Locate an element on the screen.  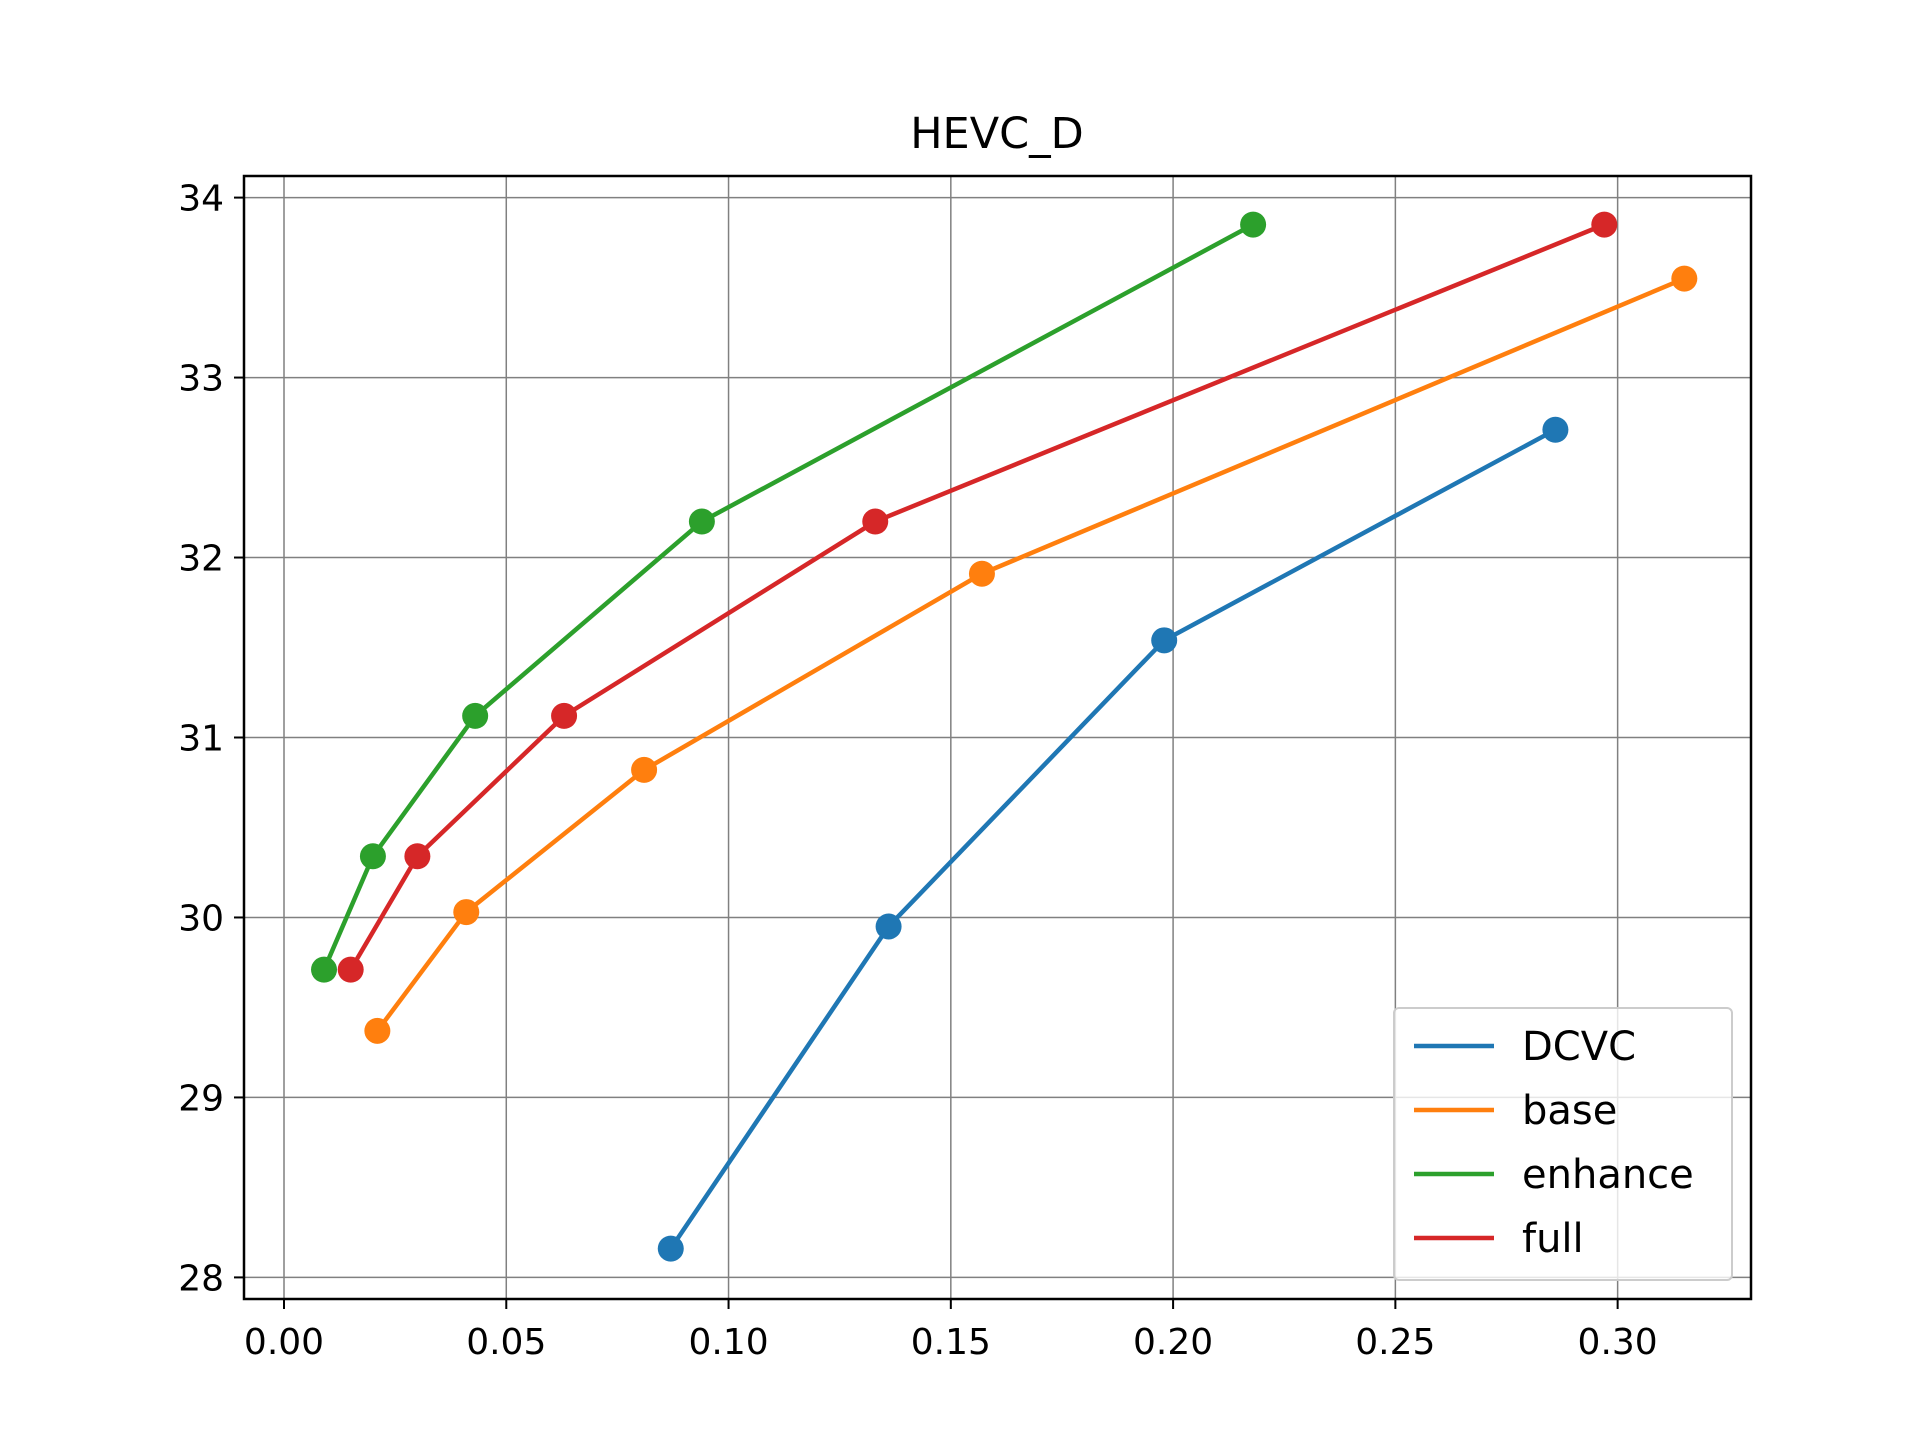
x-tick-label: 0.05 is located at coordinates (506, 1342).